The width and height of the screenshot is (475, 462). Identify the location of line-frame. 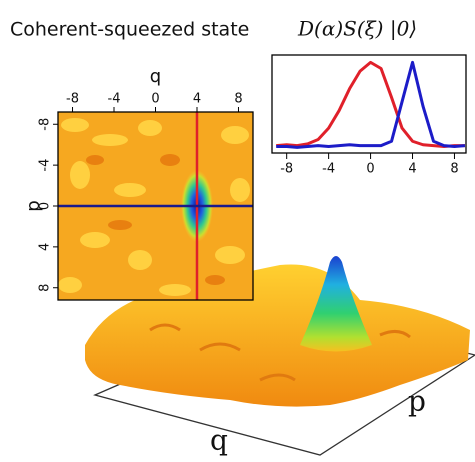
(369, 104).